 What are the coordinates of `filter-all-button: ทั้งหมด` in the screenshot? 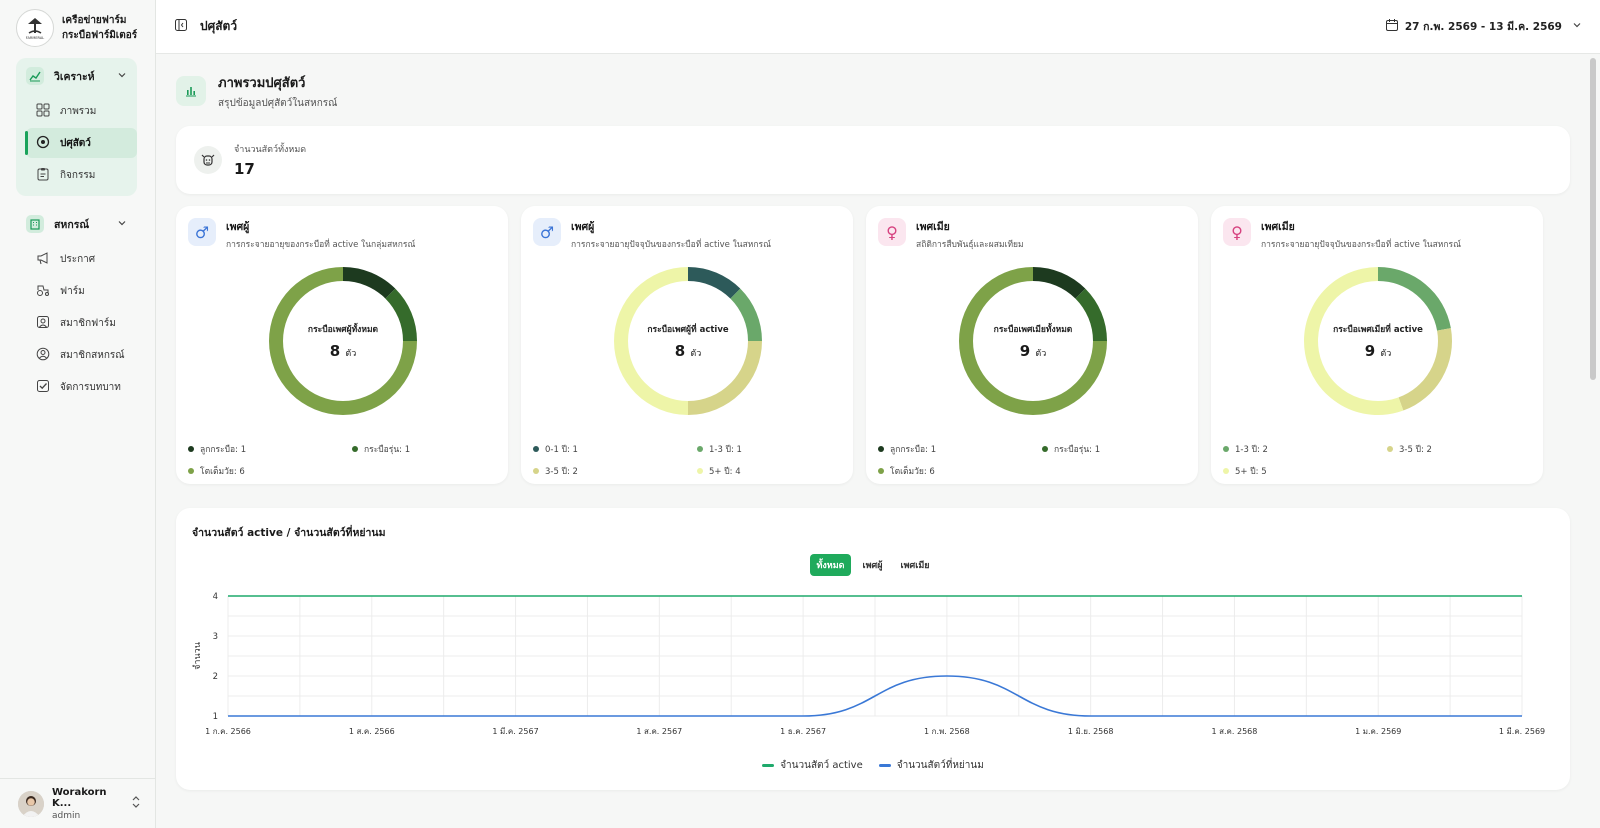 It's located at (830, 565).